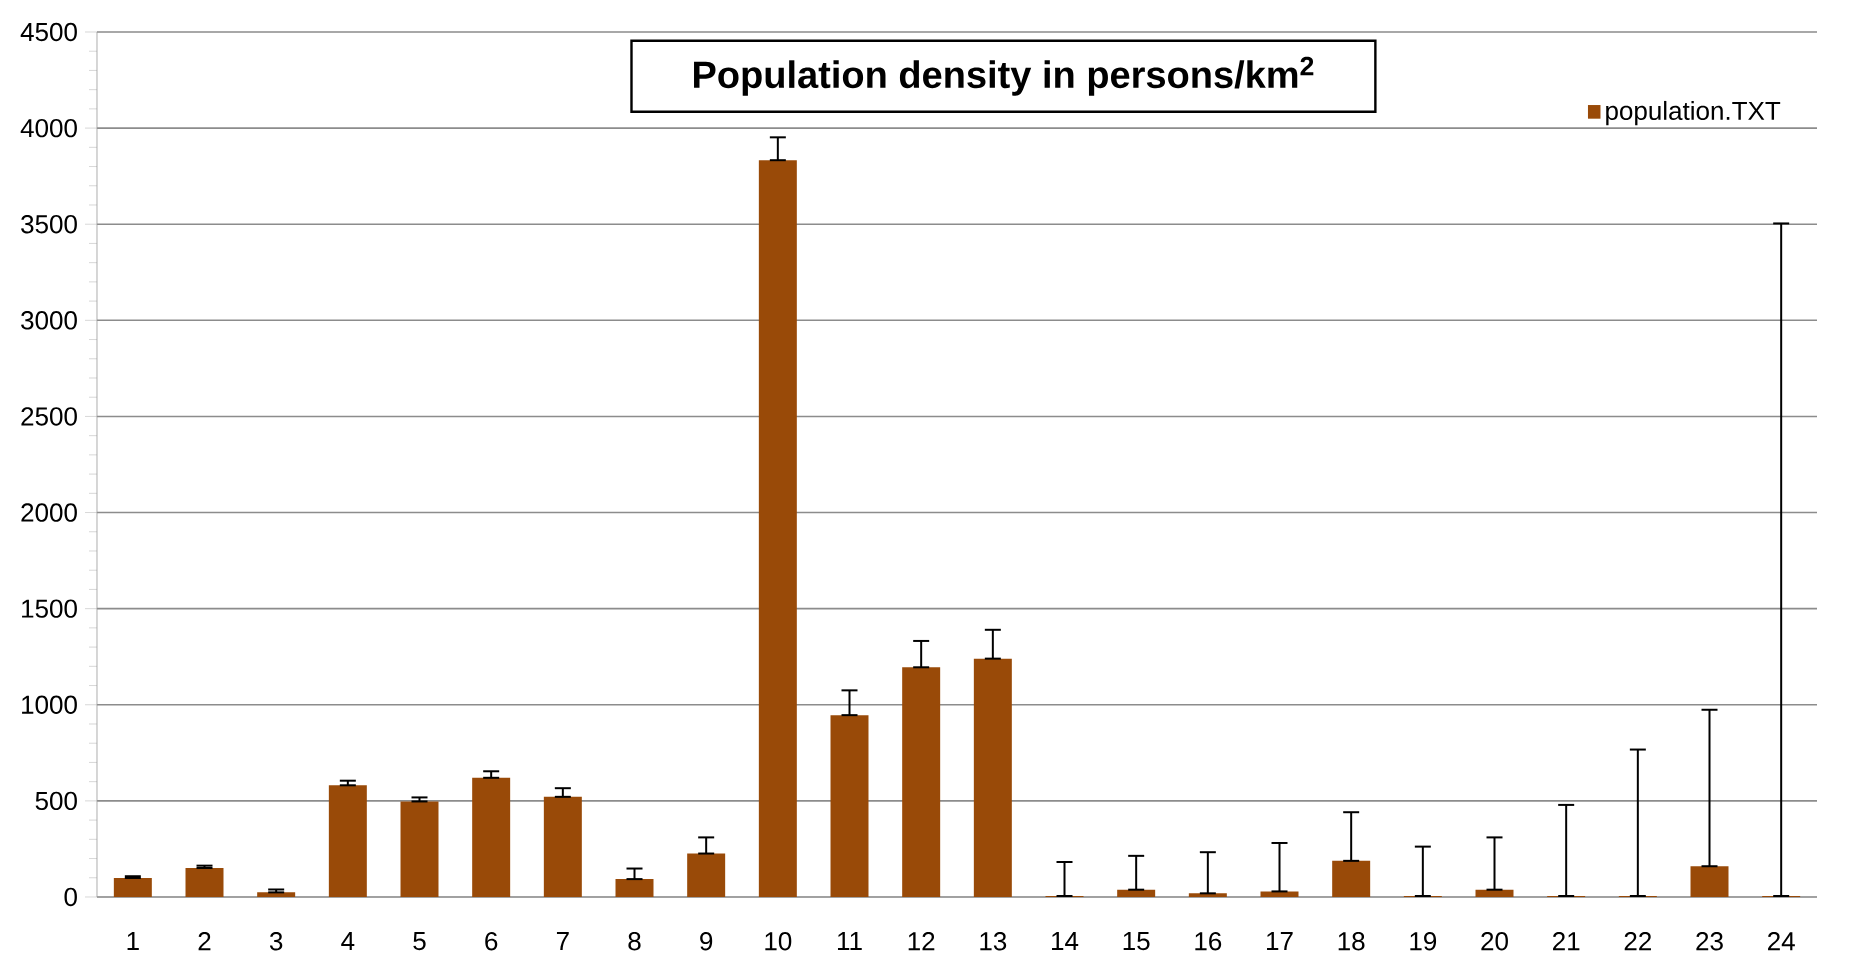 This screenshot has width=1865, height=978. I want to click on x-tick-label: 17, so click(1280, 941).